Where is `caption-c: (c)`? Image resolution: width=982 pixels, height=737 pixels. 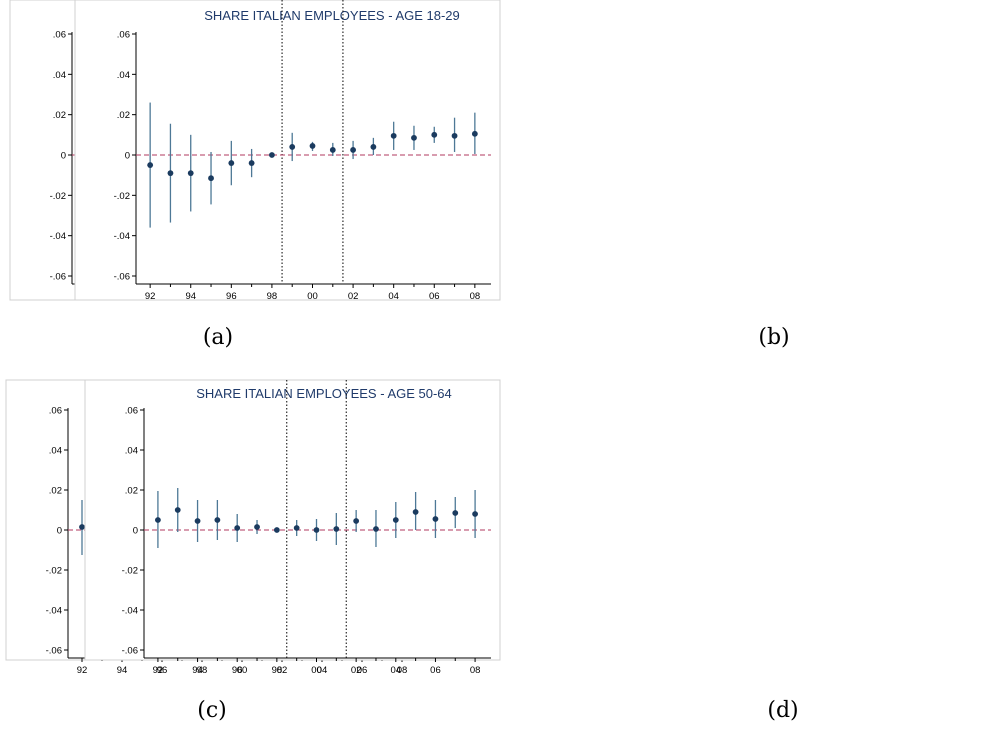
caption-c: (c) is located at coordinates (212, 710).